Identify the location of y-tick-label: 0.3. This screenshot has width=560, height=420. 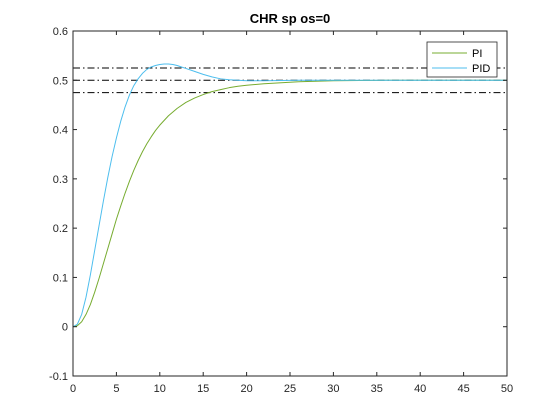
(60, 180).